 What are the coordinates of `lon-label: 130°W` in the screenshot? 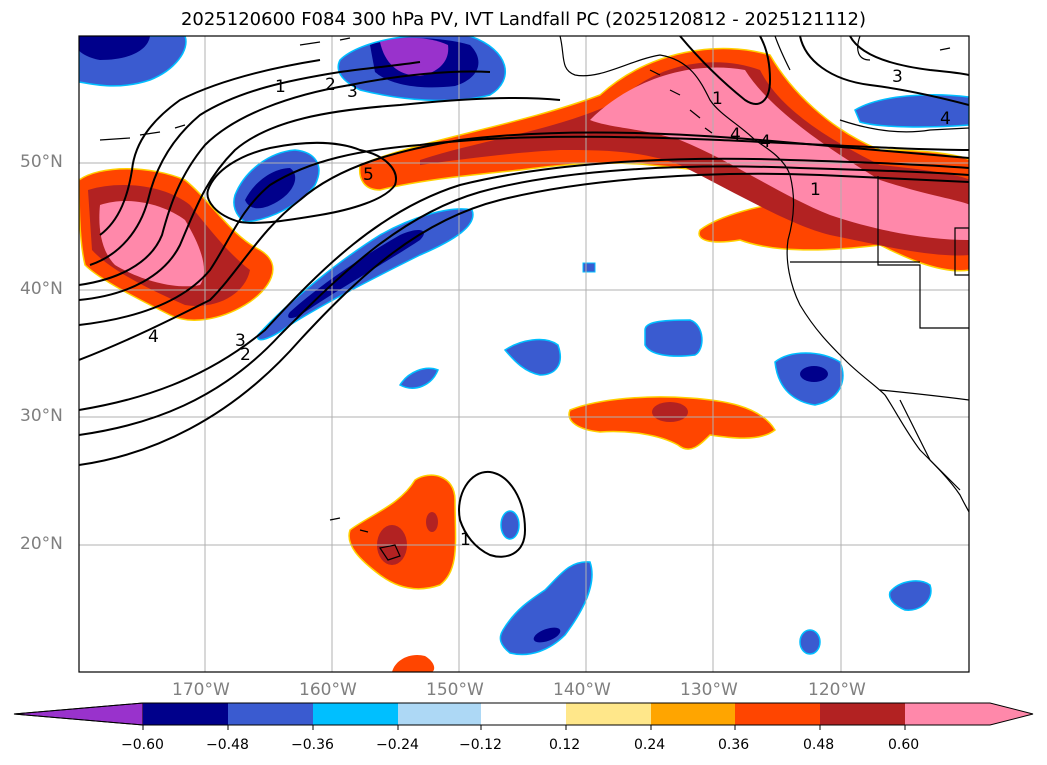 It's located at (709, 690).